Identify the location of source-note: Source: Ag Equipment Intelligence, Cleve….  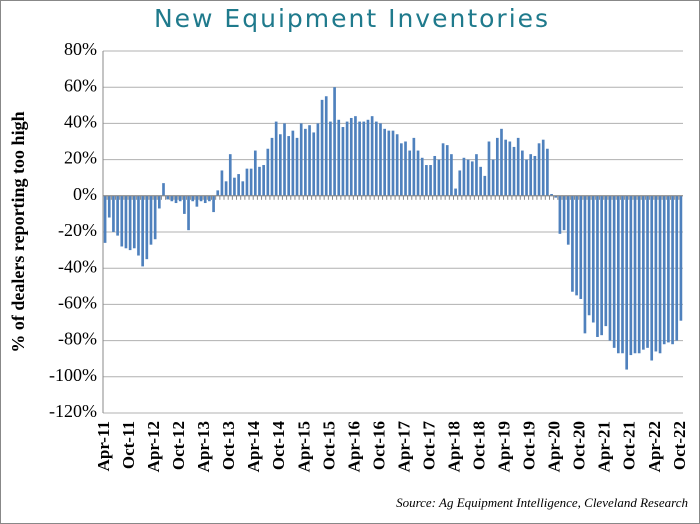
(542, 502).